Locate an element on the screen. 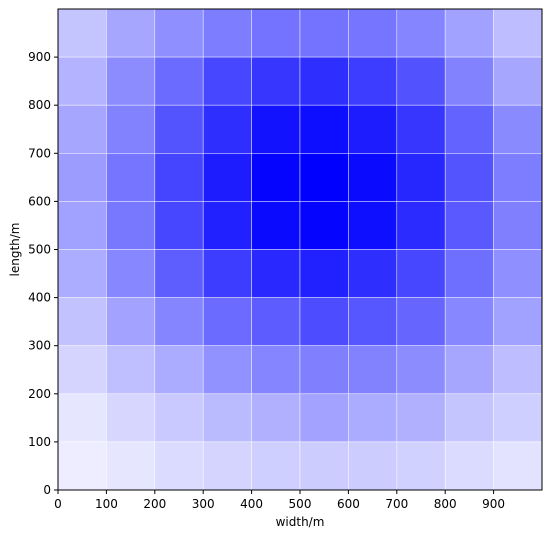 Image resolution: width=550 pixels, height=535 pixels. x-tick-label: 700 is located at coordinates (396, 504).